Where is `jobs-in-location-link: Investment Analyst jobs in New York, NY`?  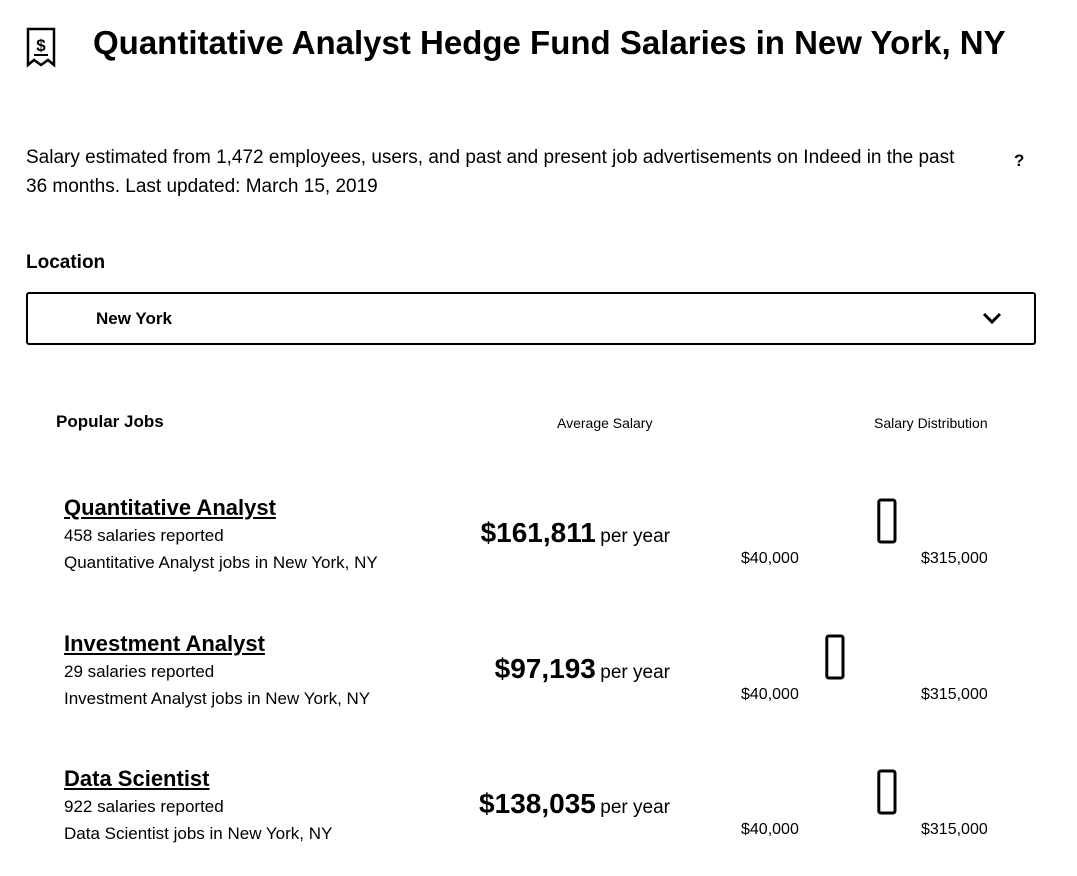 jobs-in-location-link: Investment Analyst jobs in New York, NY is located at coordinates (217, 698).